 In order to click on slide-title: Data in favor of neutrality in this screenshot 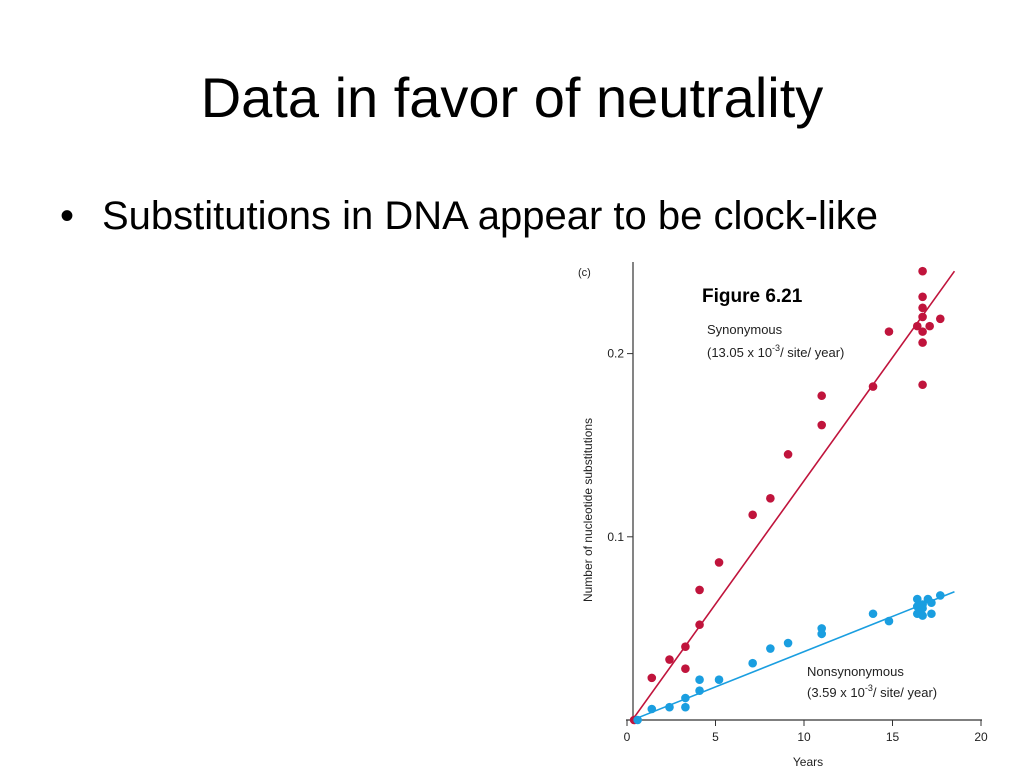, I will do `click(512, 97)`.